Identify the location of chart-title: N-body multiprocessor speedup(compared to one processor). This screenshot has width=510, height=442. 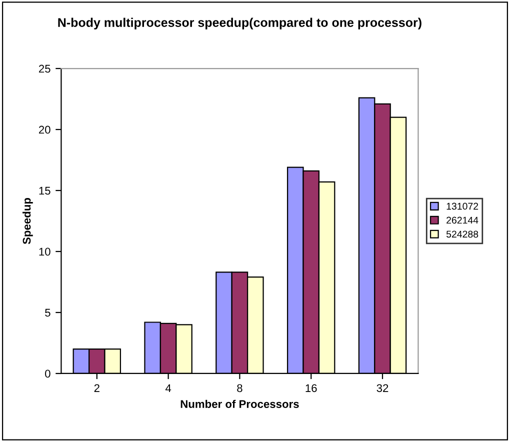
(240, 24).